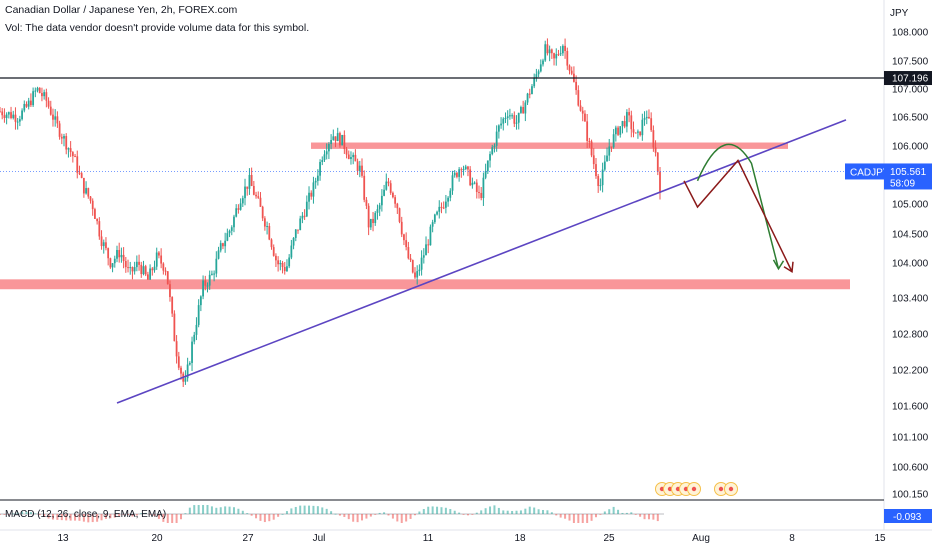 The height and width of the screenshot is (550, 932). I want to click on demand-zone, so click(425, 284).